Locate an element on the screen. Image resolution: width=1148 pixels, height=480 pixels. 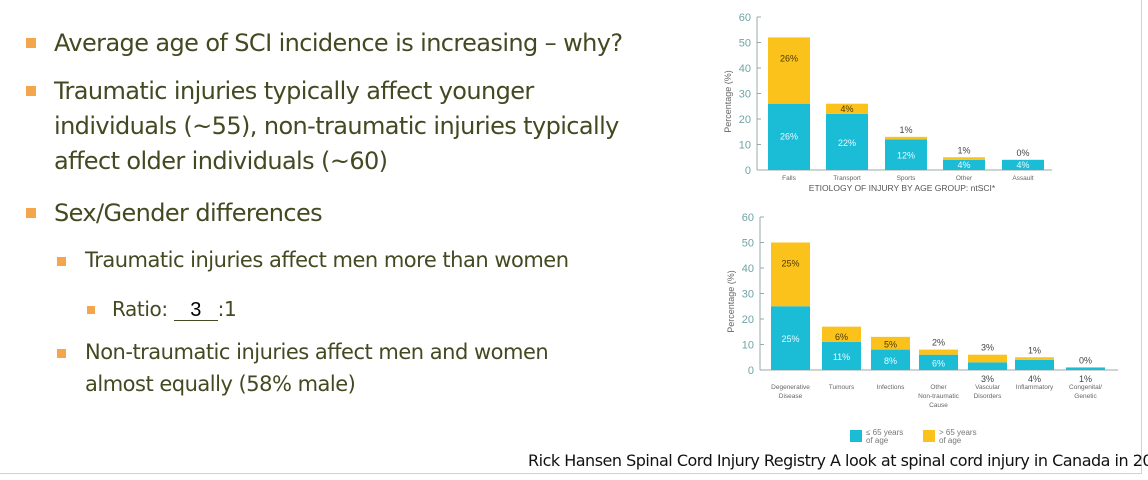
data-label-le65: 6% is located at coordinates (938, 363).